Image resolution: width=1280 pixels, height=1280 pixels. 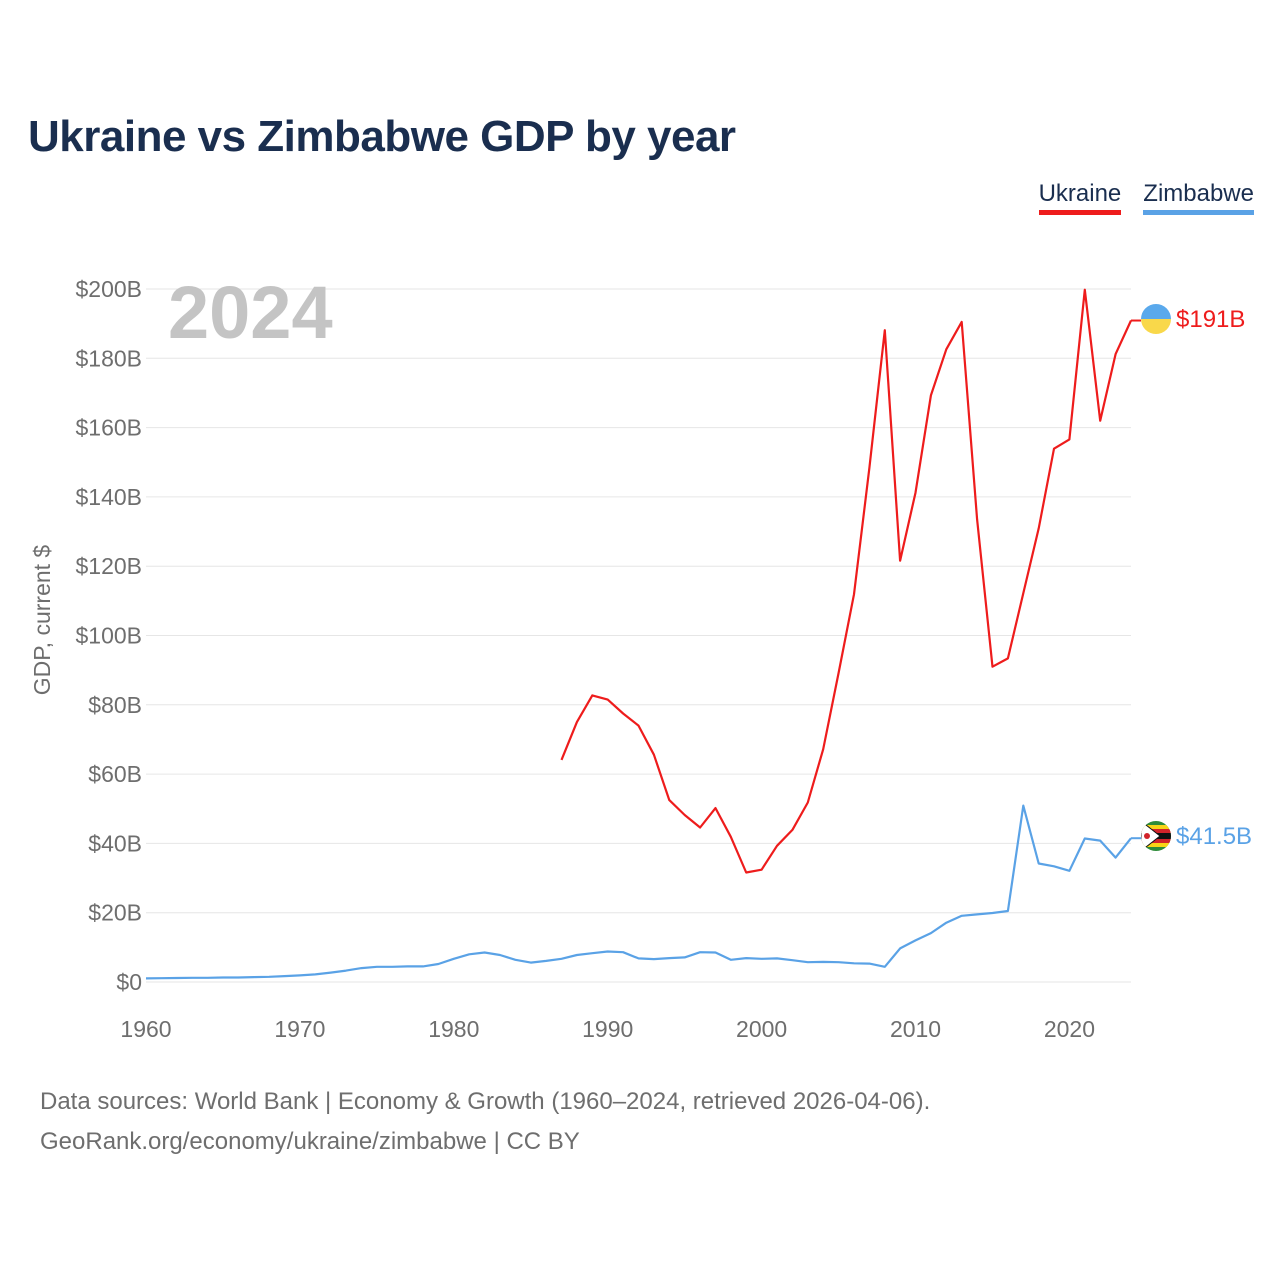 I want to click on y-tick-label: $60B, so click(x=115, y=774).